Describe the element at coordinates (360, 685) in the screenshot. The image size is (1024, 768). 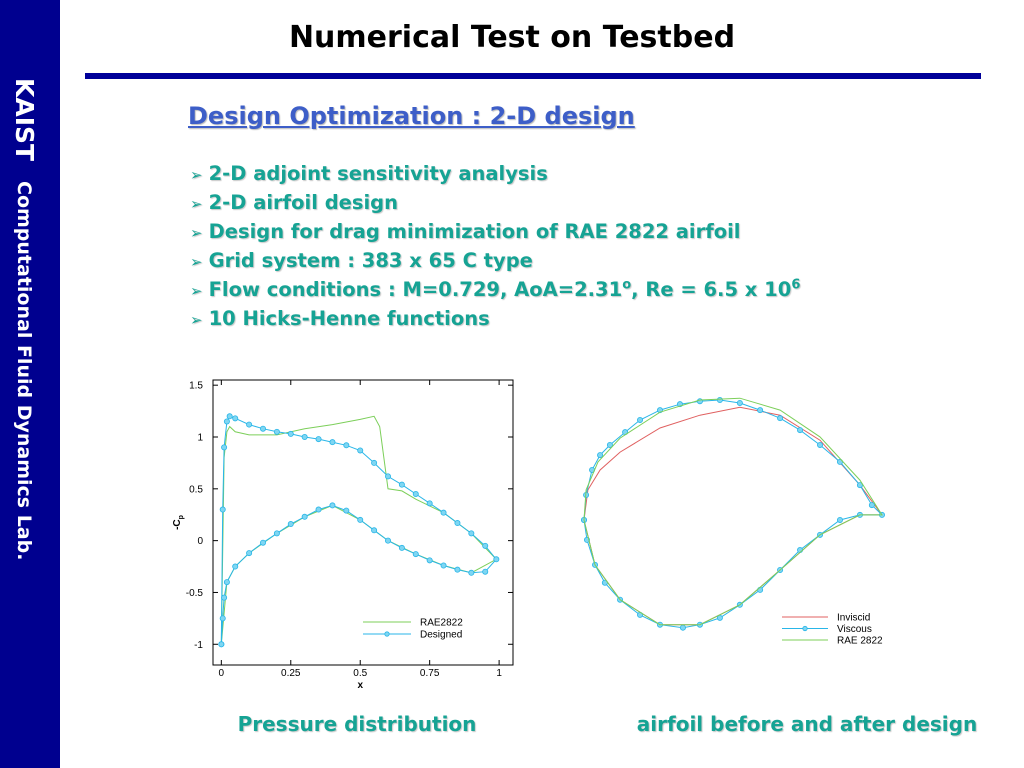
I see `x-axis-label: x` at that location.